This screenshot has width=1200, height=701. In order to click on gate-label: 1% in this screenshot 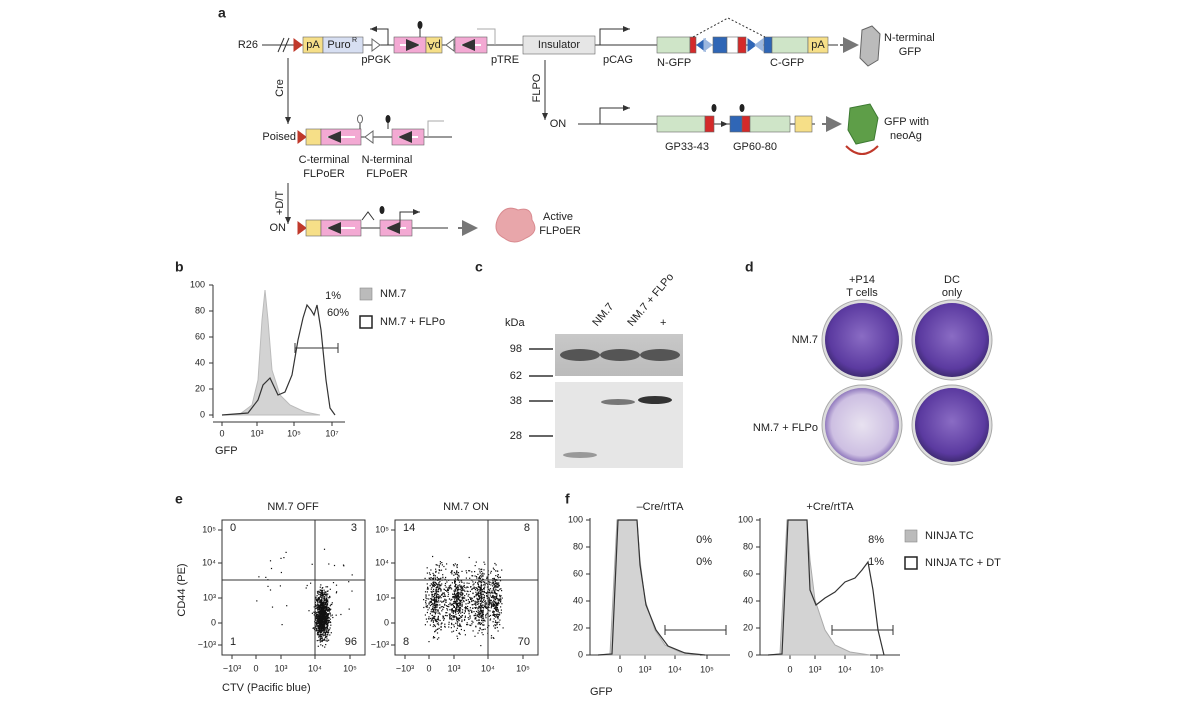, I will do `click(876, 562)`.